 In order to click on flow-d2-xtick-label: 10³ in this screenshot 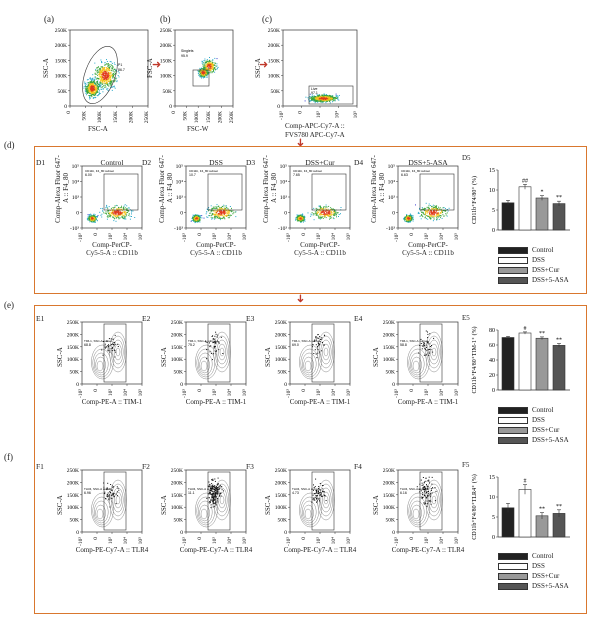, I will do `click(215, 237)`.